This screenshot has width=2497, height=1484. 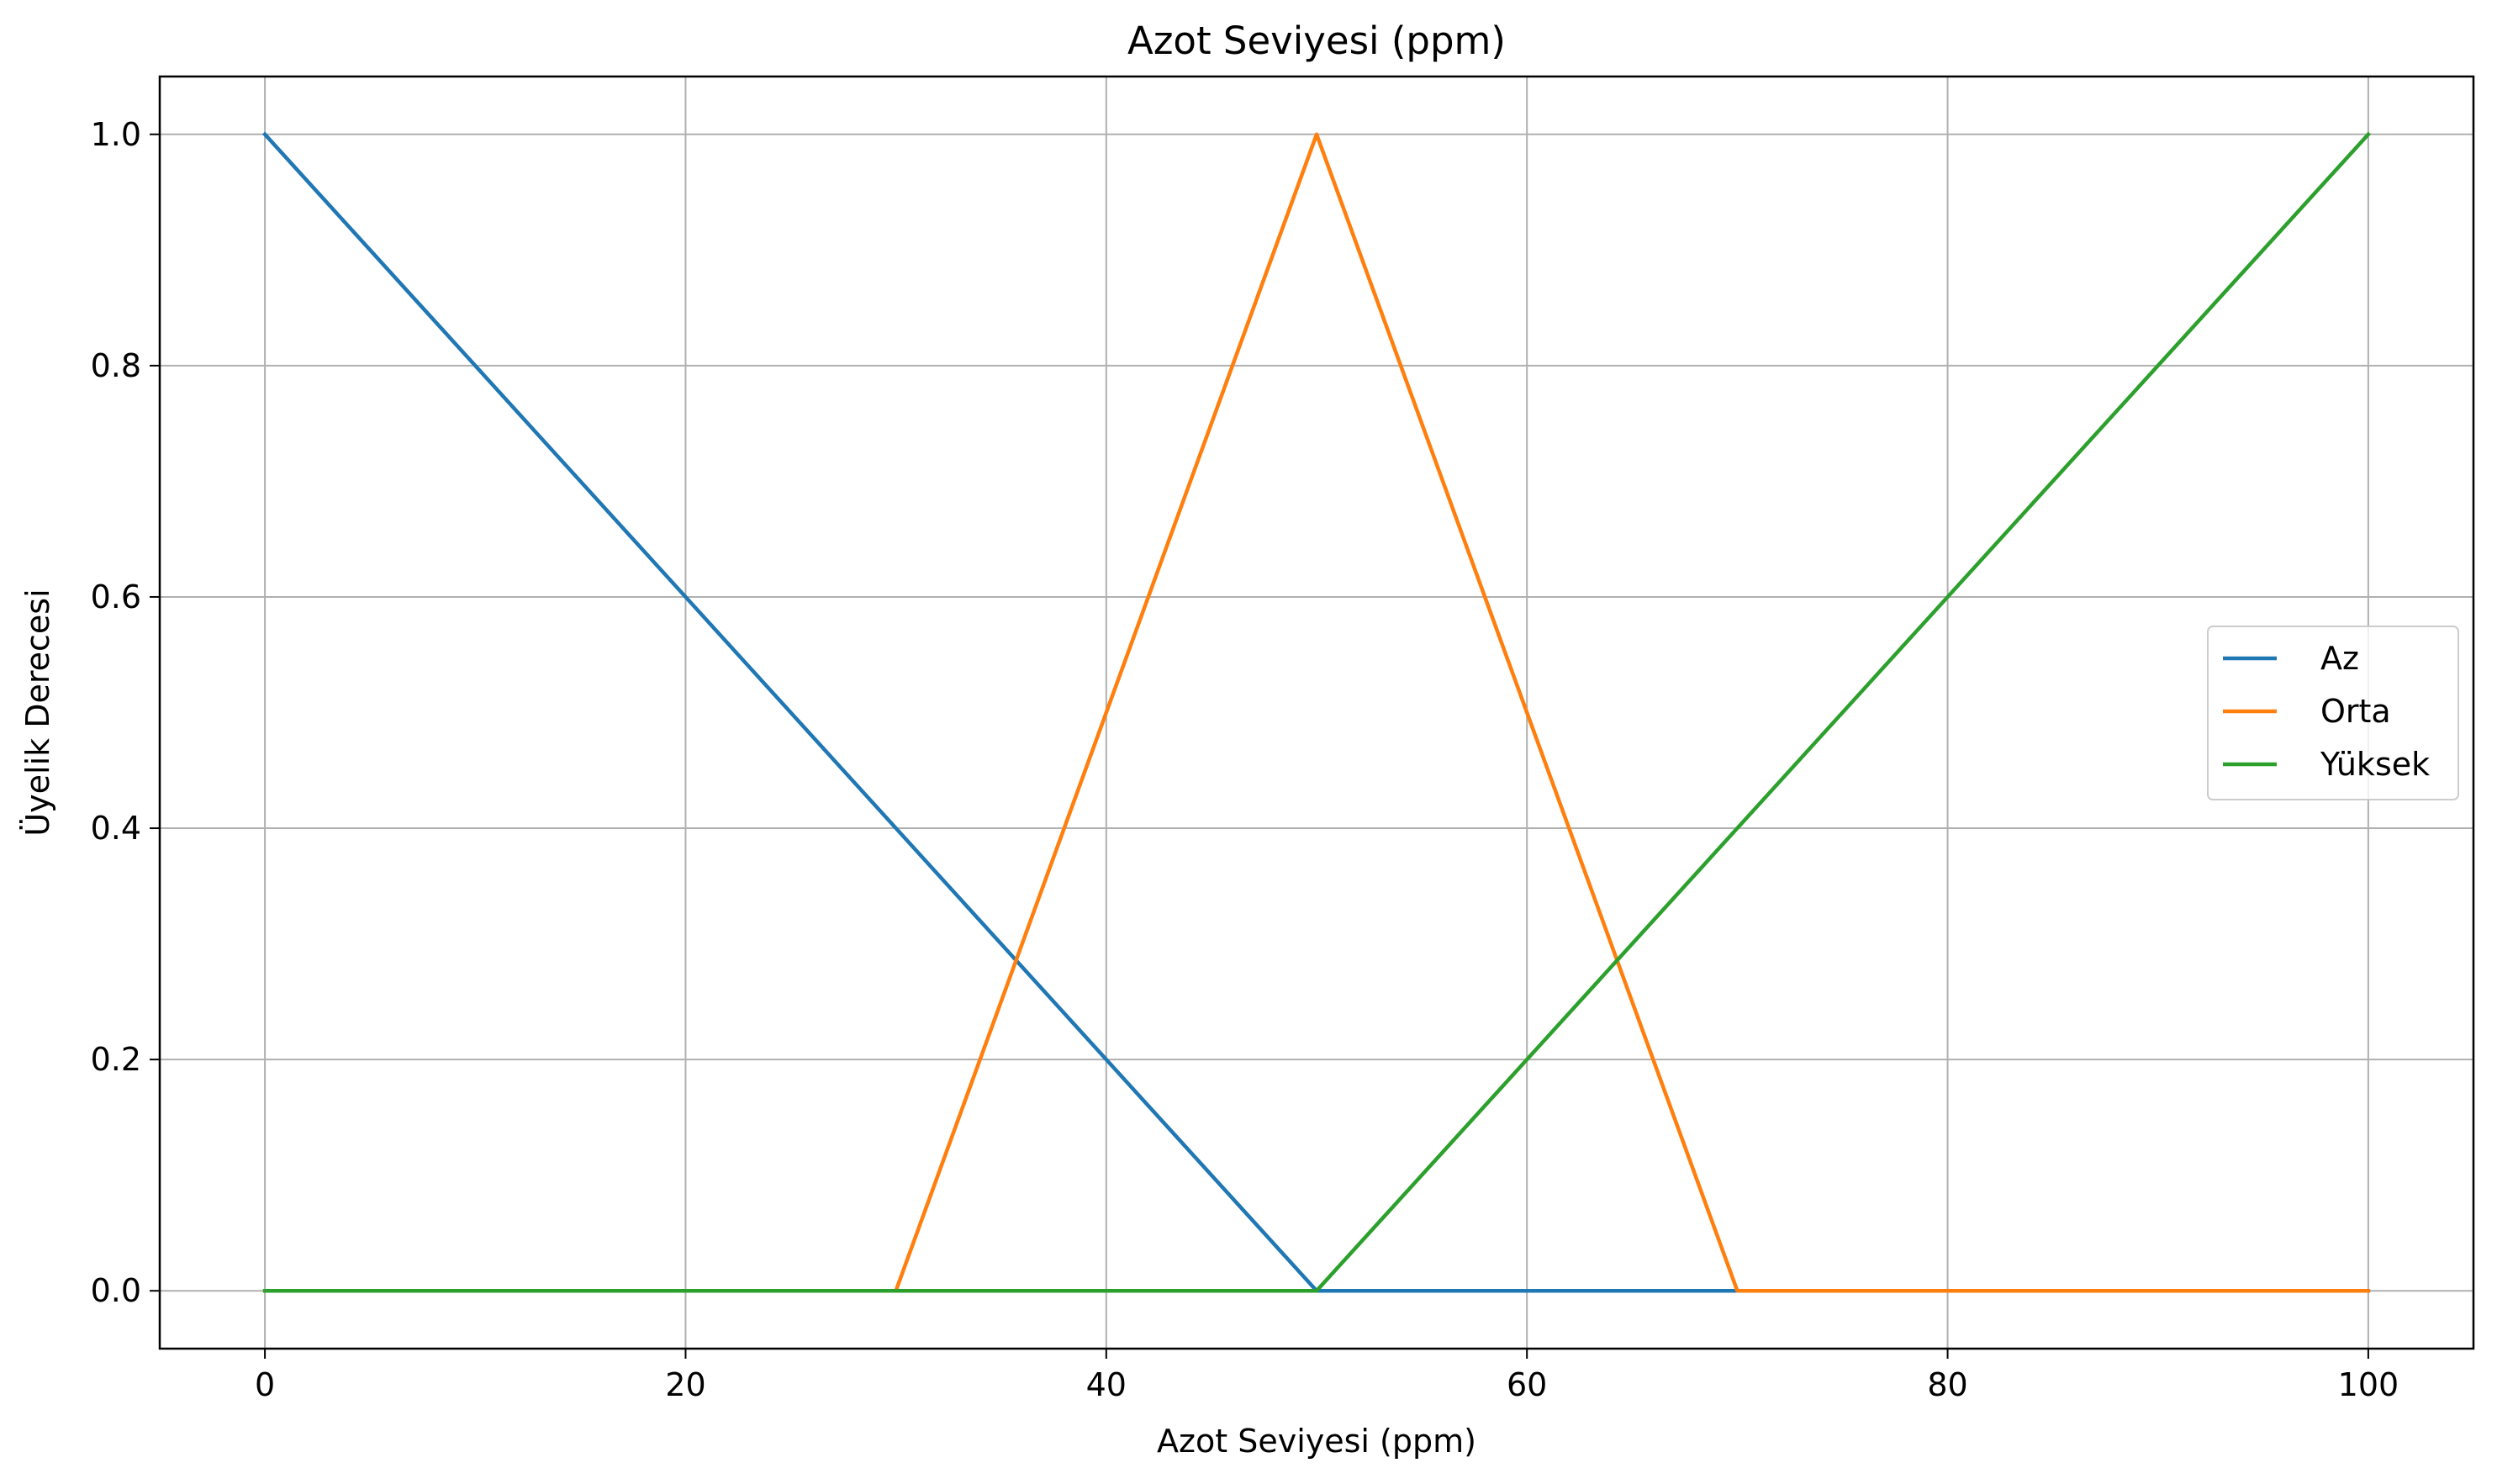 What do you see at coordinates (1527, 1384) in the screenshot?
I see `x-tick-label: 60` at bounding box center [1527, 1384].